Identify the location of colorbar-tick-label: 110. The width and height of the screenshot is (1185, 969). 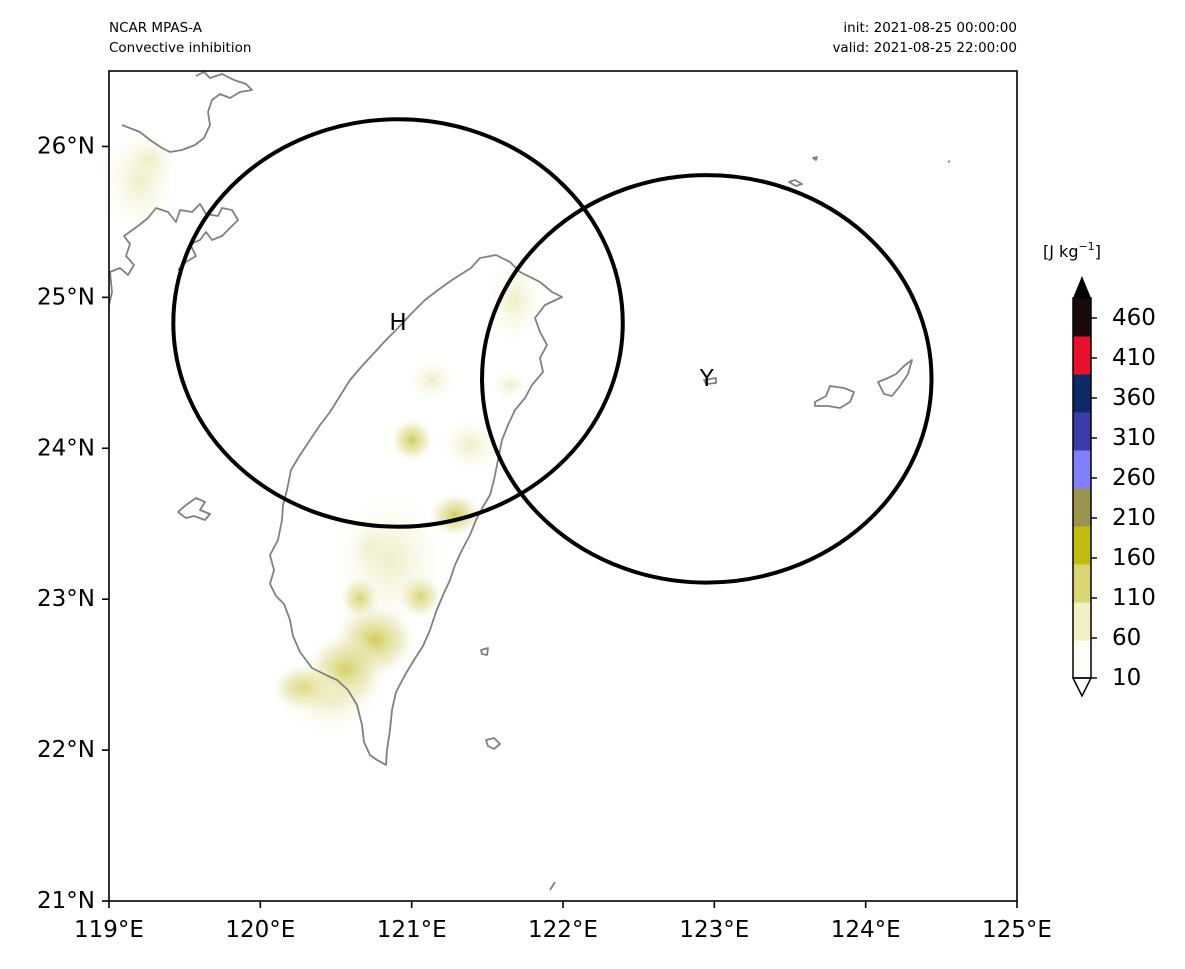
(1134, 598).